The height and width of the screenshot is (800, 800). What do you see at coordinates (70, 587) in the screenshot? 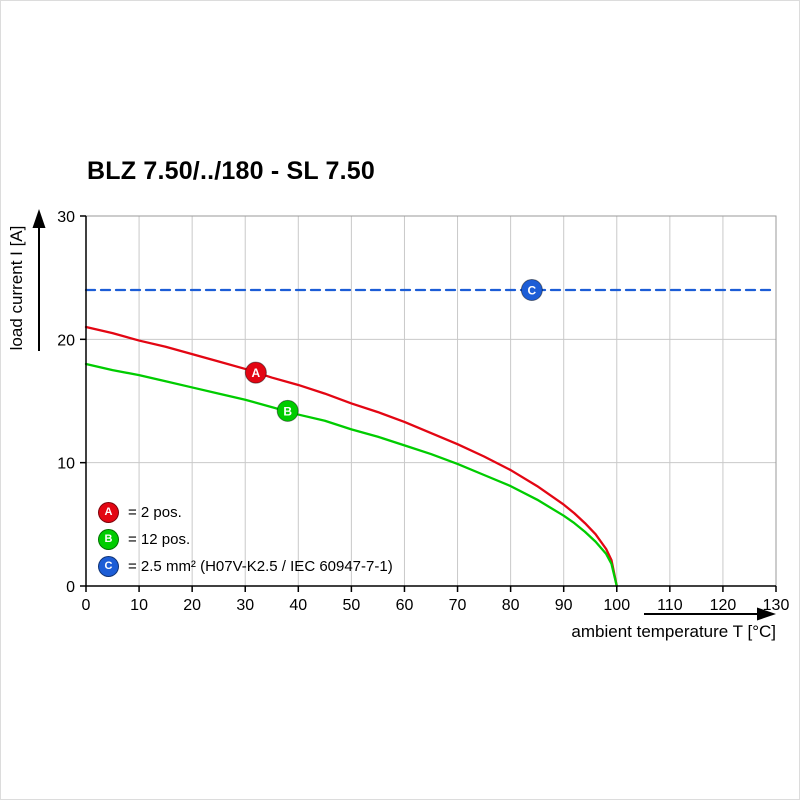
I see `y-tick-label: 0` at bounding box center [70, 587].